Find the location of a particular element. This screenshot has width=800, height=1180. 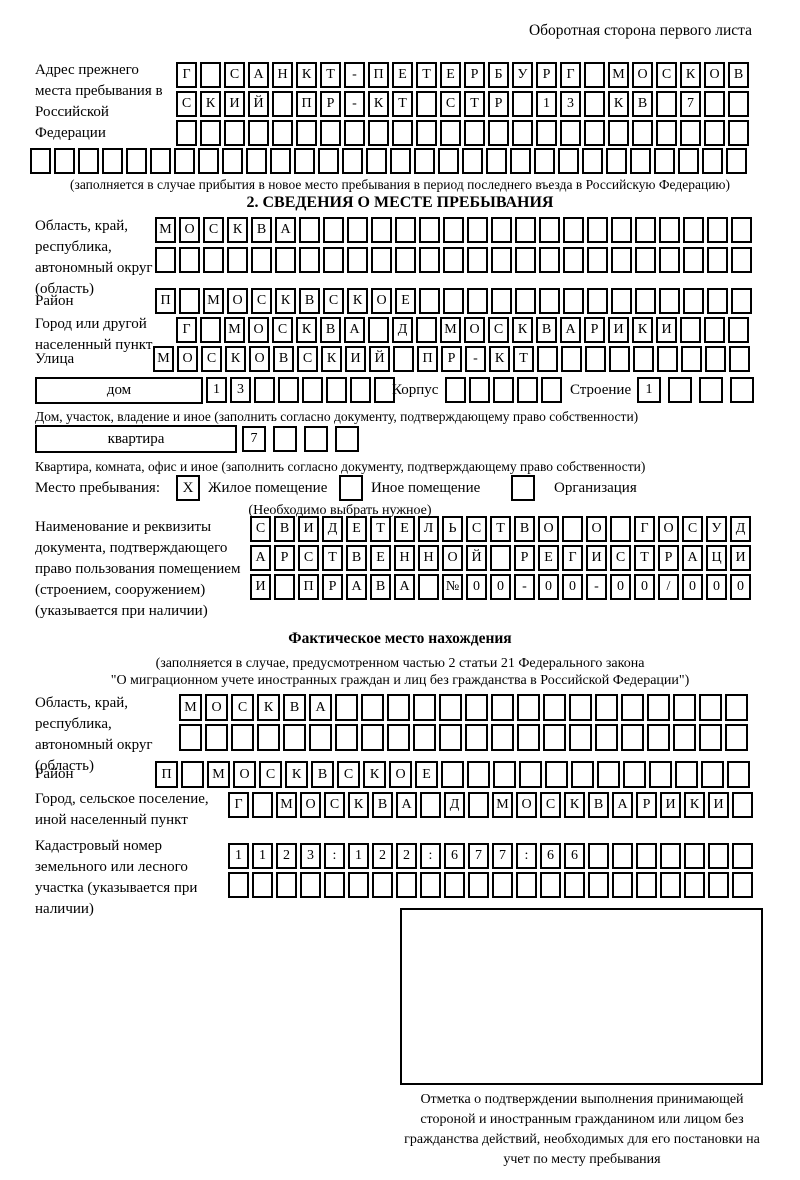

char-cell: 6 is located at coordinates (550, 856).